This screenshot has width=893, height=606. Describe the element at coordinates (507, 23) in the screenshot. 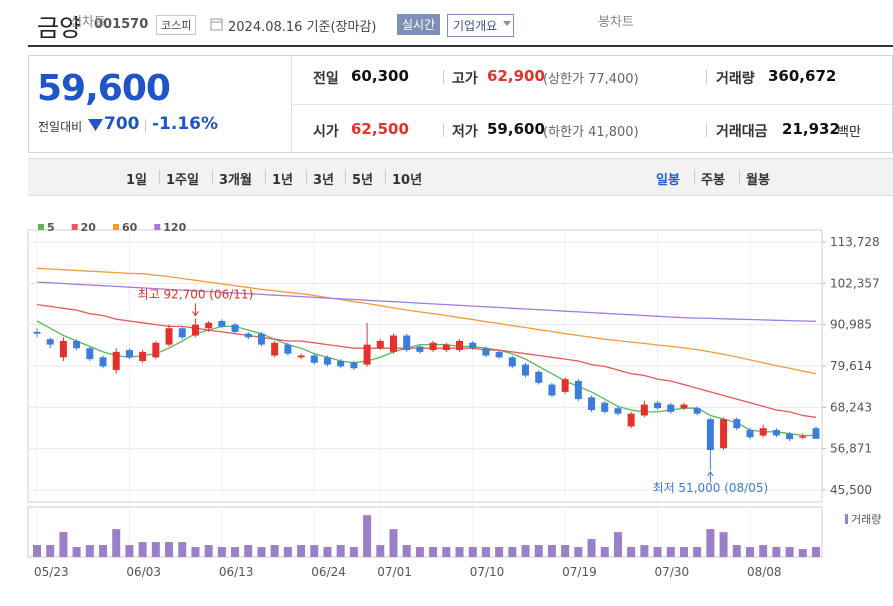

I see `dropdown-arrow` at that location.